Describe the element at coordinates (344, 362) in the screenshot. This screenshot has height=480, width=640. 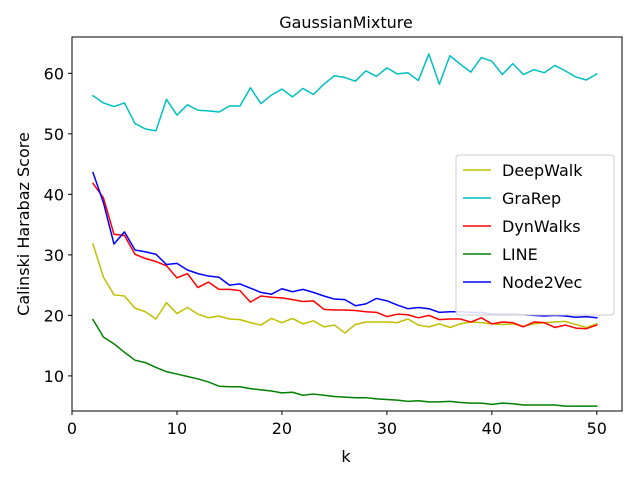
I see `series-line-line` at that location.